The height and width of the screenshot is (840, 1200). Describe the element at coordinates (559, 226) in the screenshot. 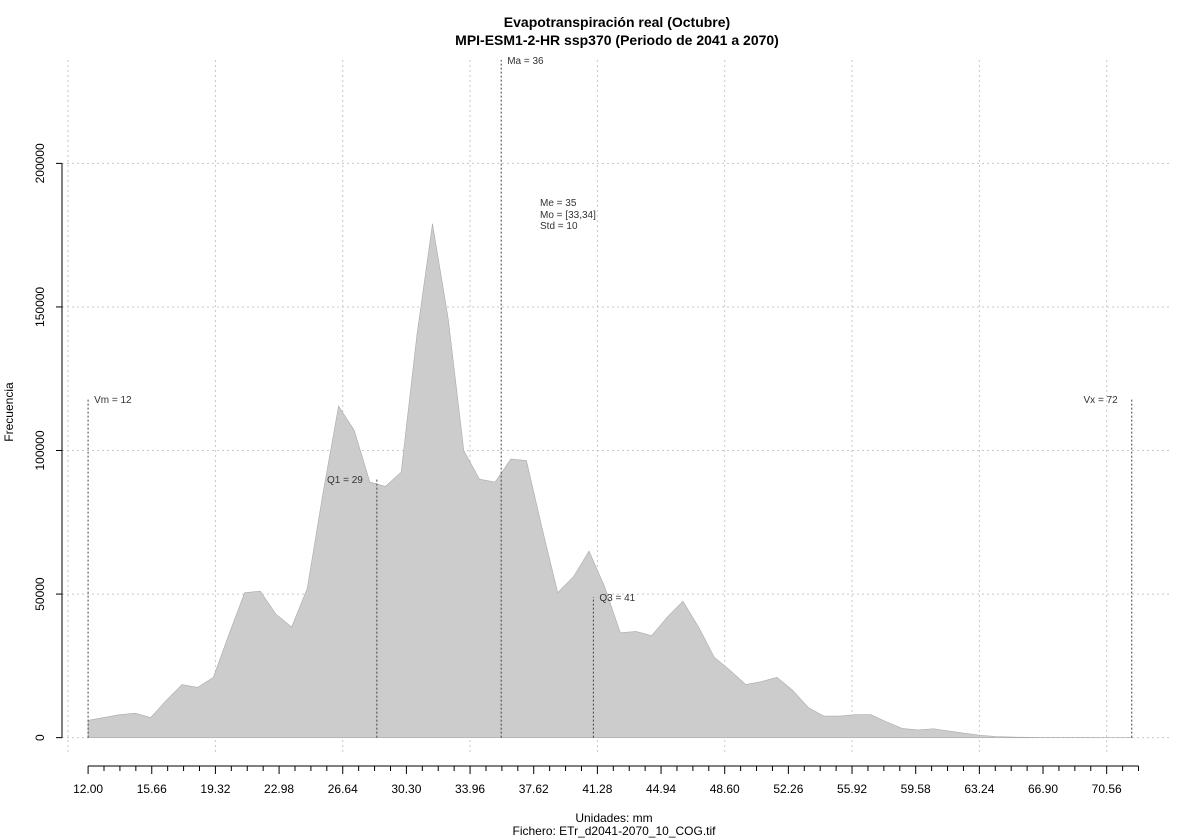

I see `stat-std: Std = 10` at that location.